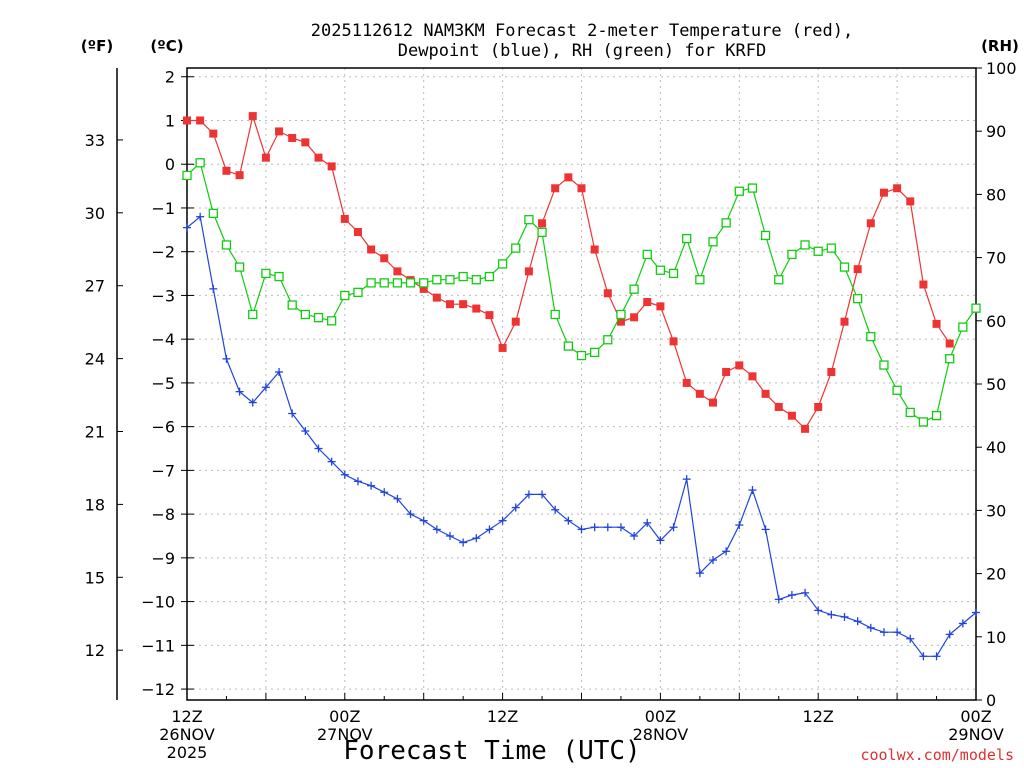 Image resolution: width=1024 pixels, height=768 pixels. What do you see at coordinates (166, 46) in the screenshot?
I see `celsius-axis-unit: (ºC)` at bounding box center [166, 46].